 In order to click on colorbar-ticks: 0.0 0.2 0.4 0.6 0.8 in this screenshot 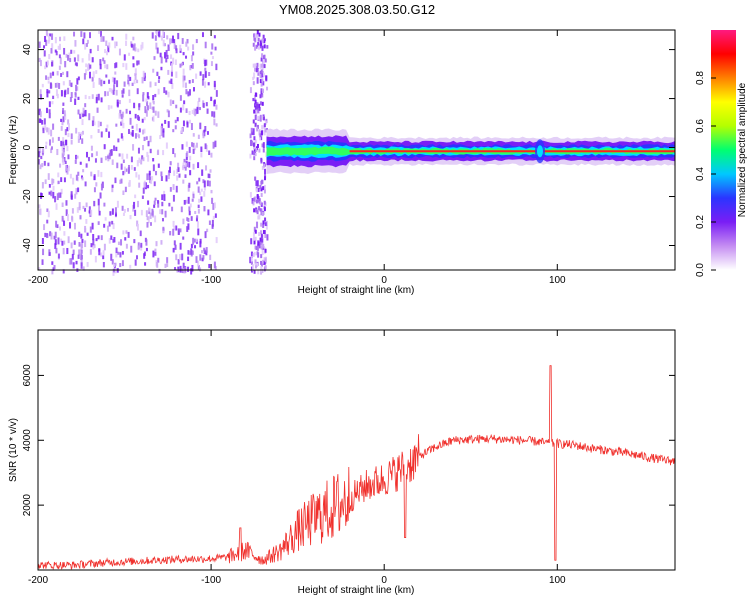, I will do `click(705, 174)`.